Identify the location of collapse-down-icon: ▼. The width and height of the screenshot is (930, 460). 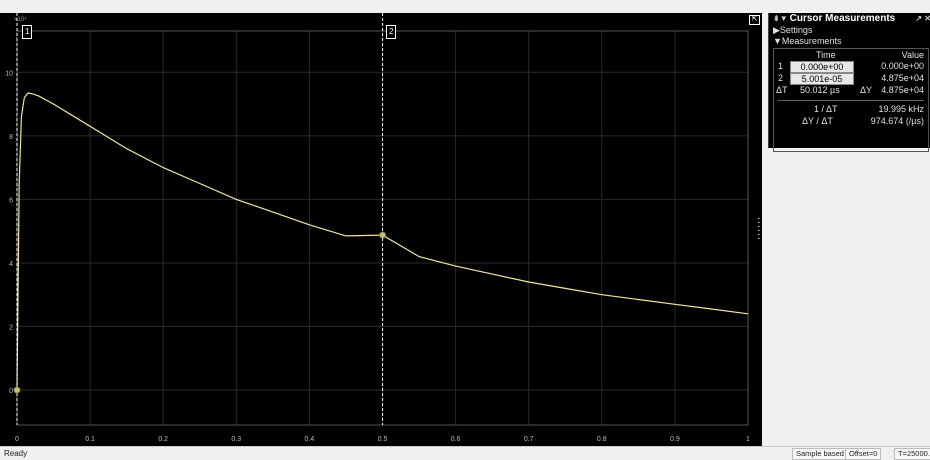
(777, 41).